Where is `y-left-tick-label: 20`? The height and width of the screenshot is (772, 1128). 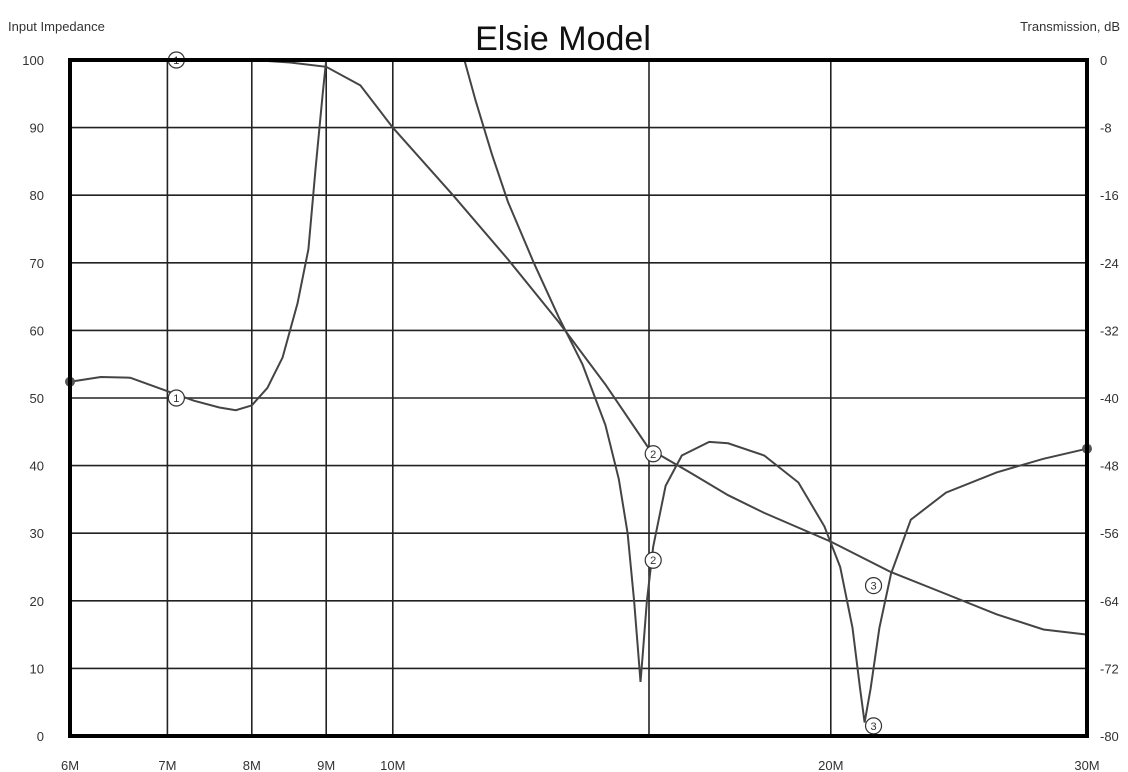
y-left-tick-label: 20 is located at coordinates (37, 601).